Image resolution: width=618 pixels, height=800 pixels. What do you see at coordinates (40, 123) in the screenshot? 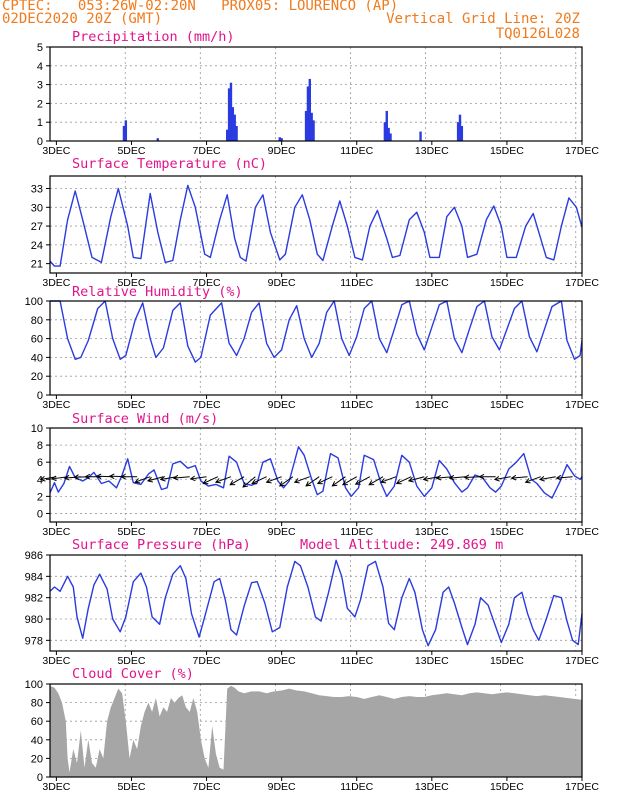
I see `precip-ytick-label: 1` at bounding box center [40, 123].